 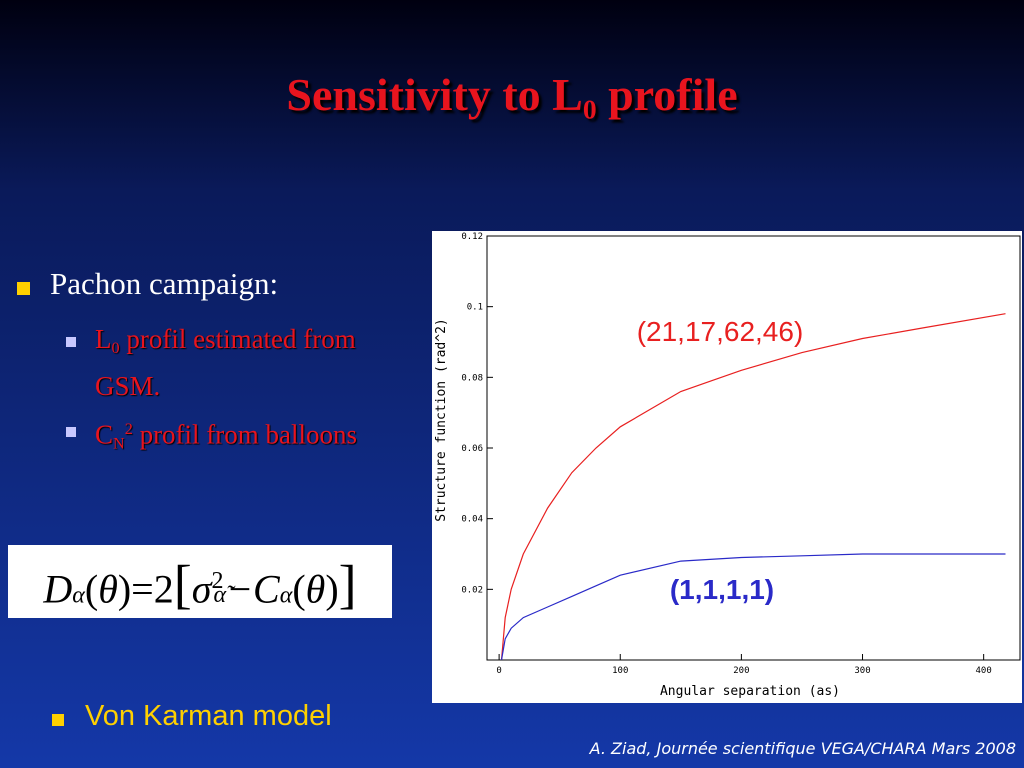 What do you see at coordinates (103, 339) in the screenshot?
I see `text: L` at bounding box center [103, 339].